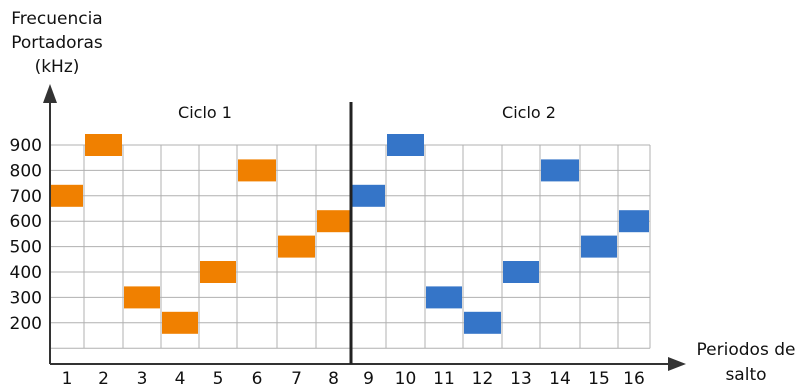 This screenshot has height=388, width=805. What do you see at coordinates (50, 93) in the screenshot?
I see `y-axis-arrow` at bounding box center [50, 93].